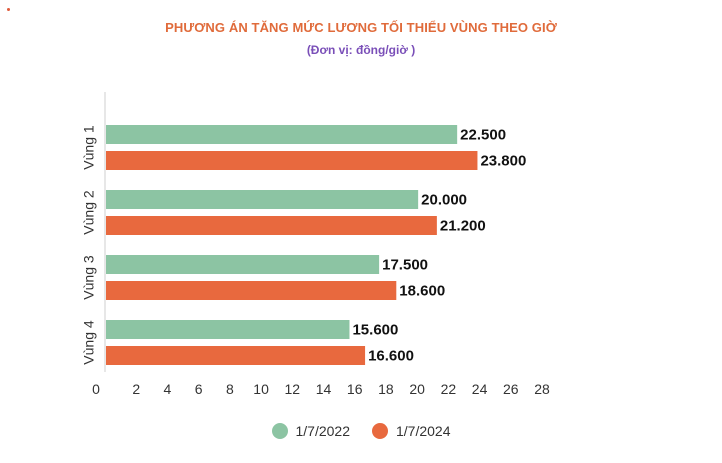 The height and width of the screenshot is (463, 722). I want to click on x-tick-label: 10, so click(261, 389).